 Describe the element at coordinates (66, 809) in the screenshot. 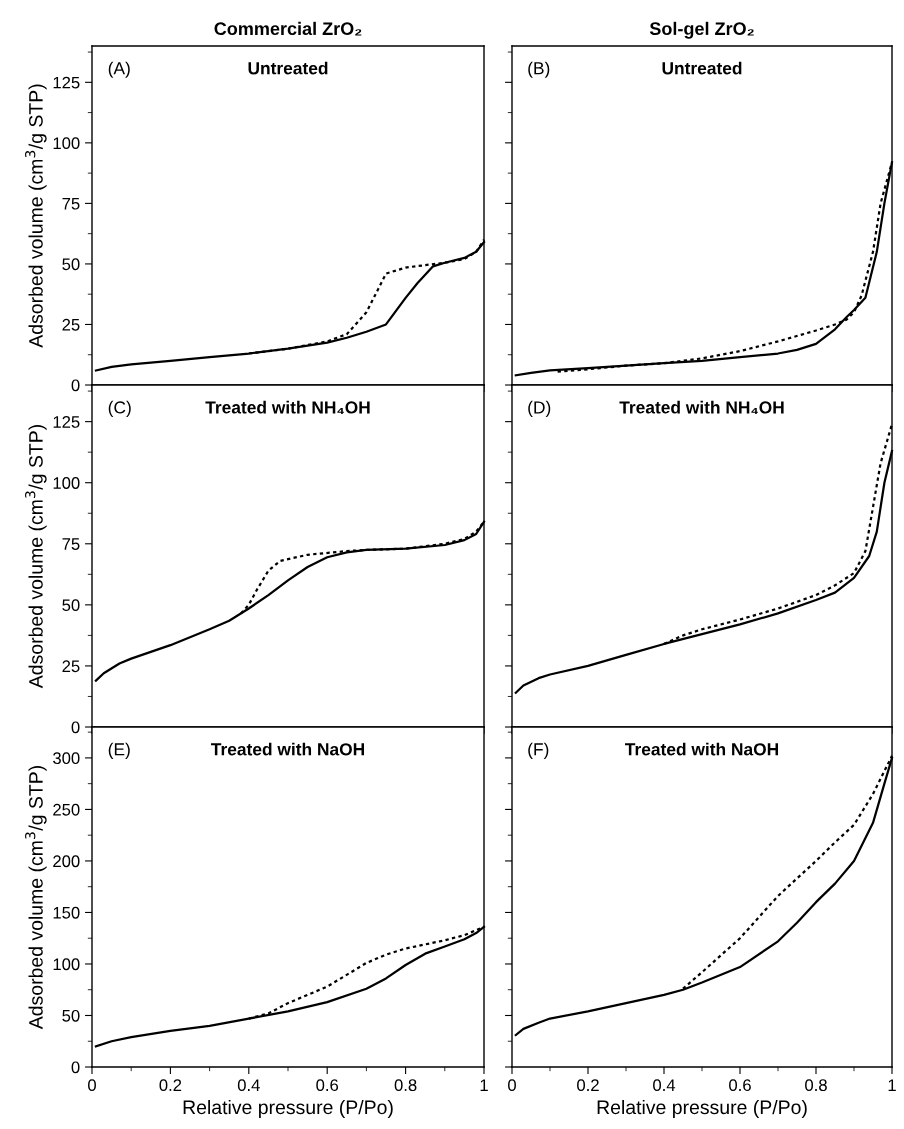

I see `y-tick-label: 250` at that location.